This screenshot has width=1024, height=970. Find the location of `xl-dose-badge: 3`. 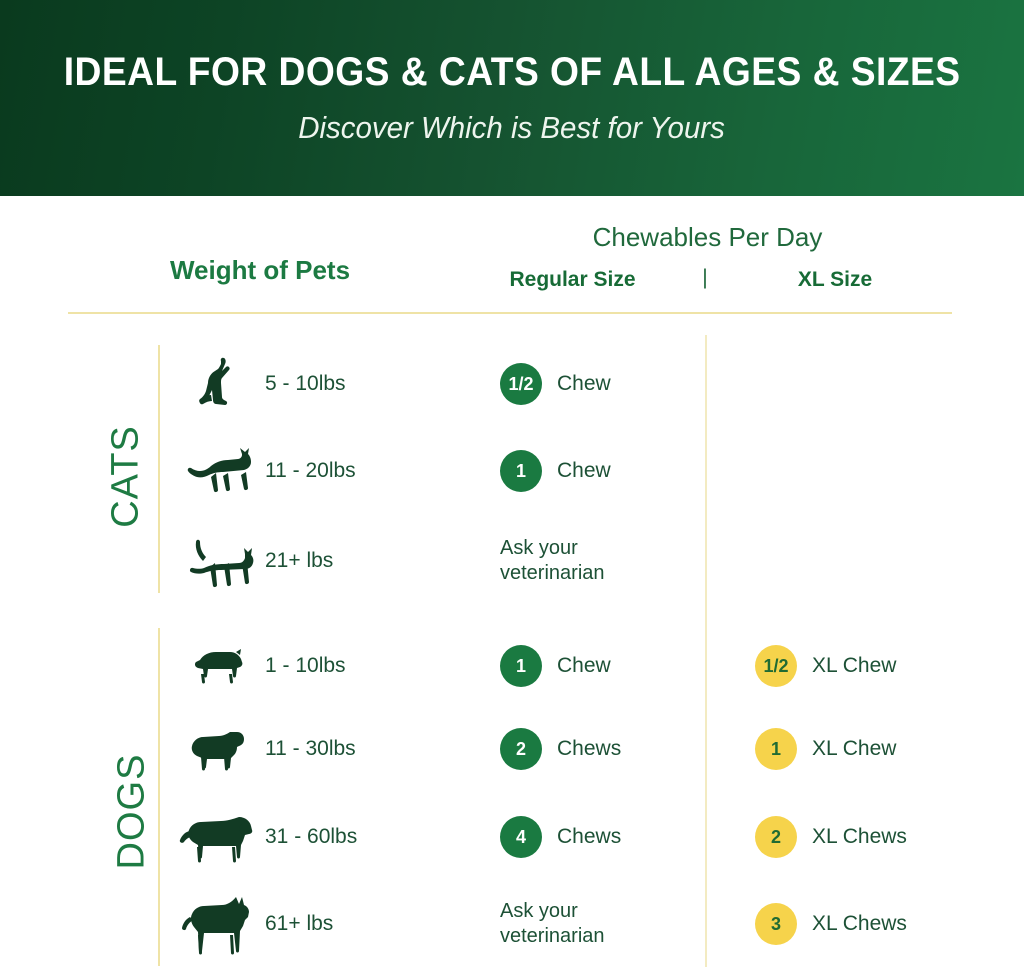

xl-dose-badge: 3 is located at coordinates (776, 924).